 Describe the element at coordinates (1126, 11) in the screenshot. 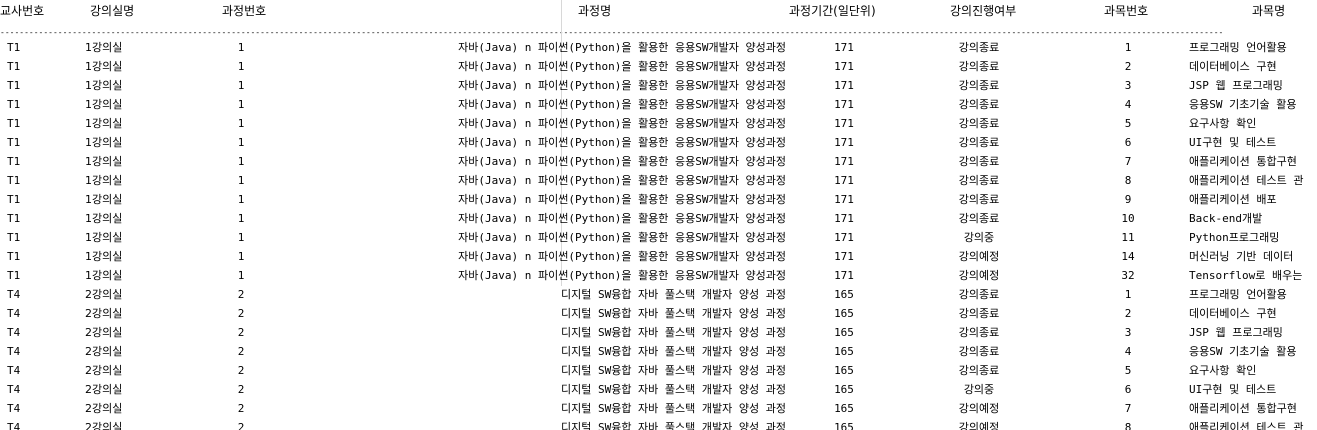

I see `header-subject-id: 과목번호` at that location.